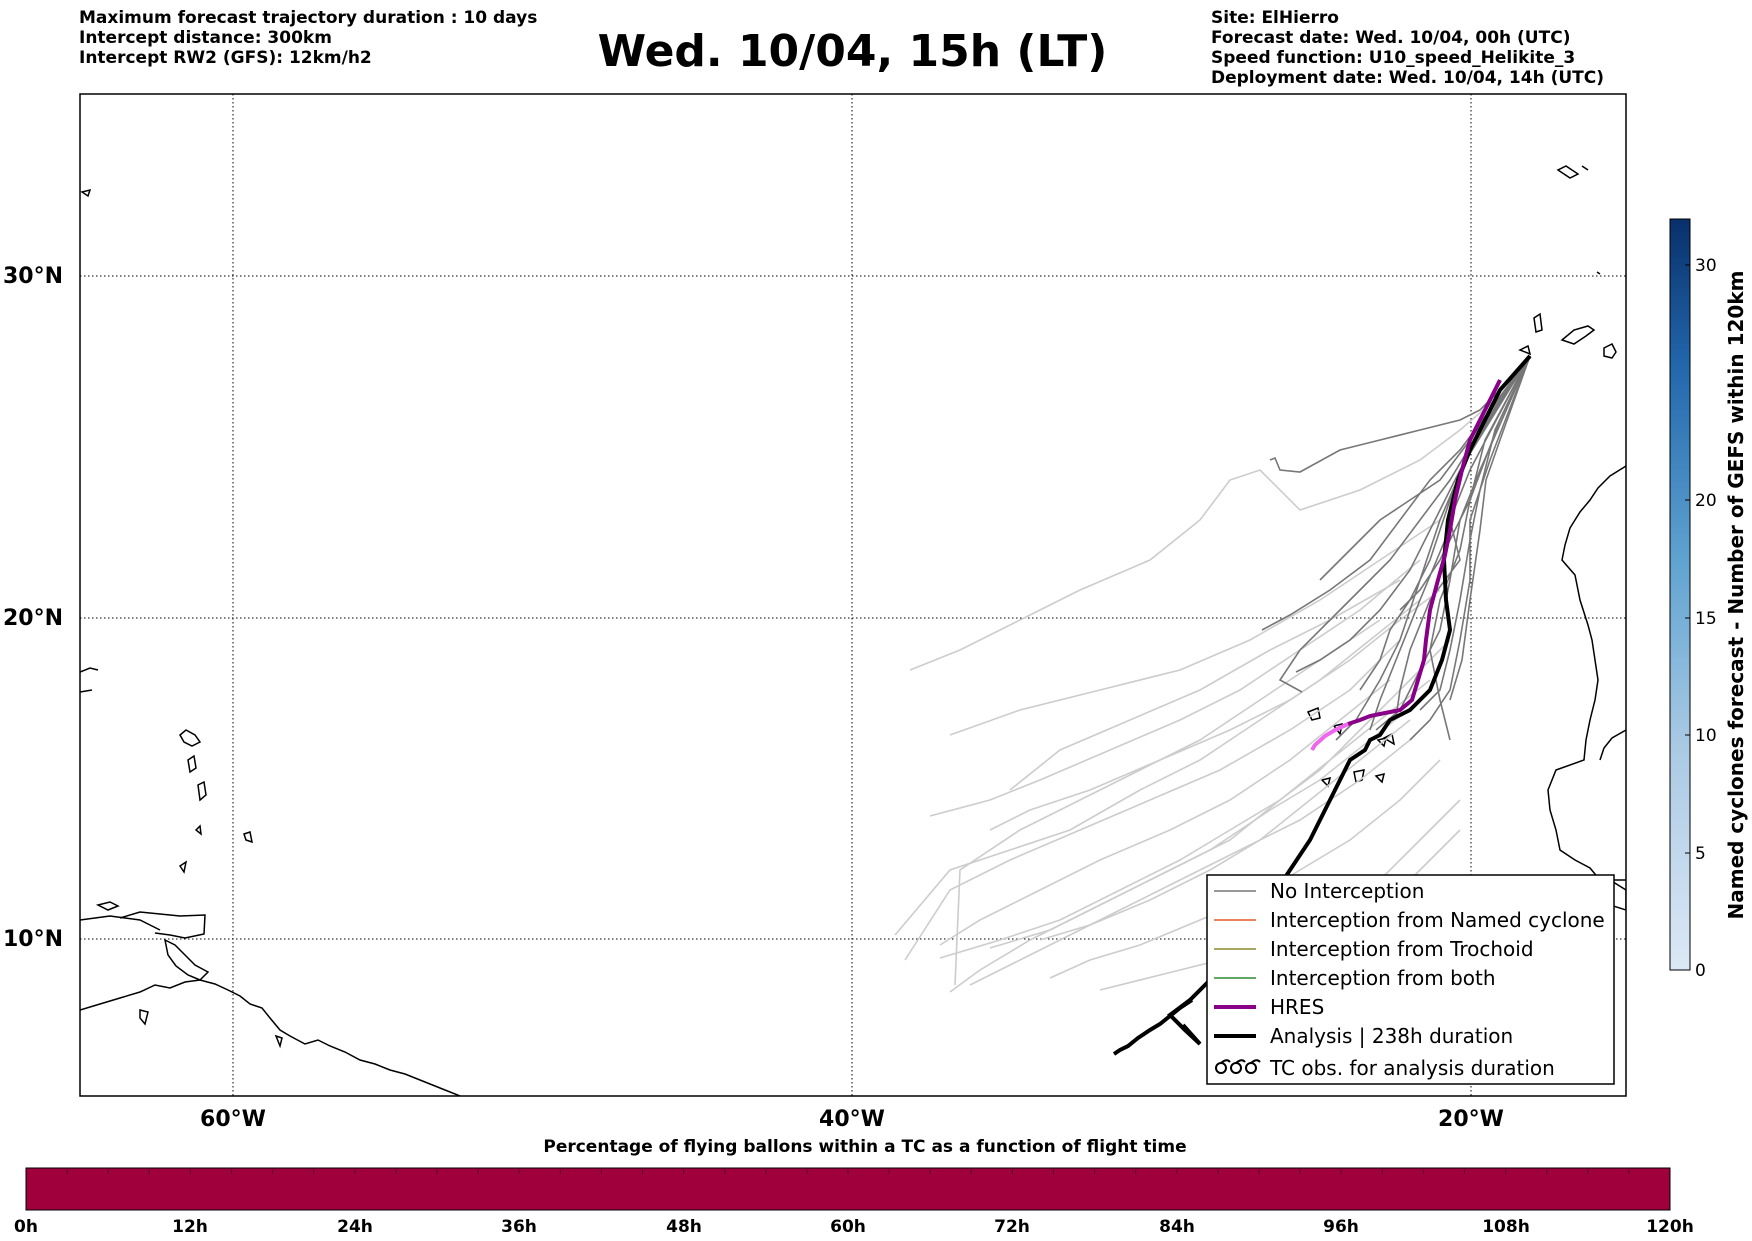 The image size is (1752, 1241). Describe the element at coordinates (1012, 1227) in the screenshot. I see `time-tick-label: 72h` at that location.